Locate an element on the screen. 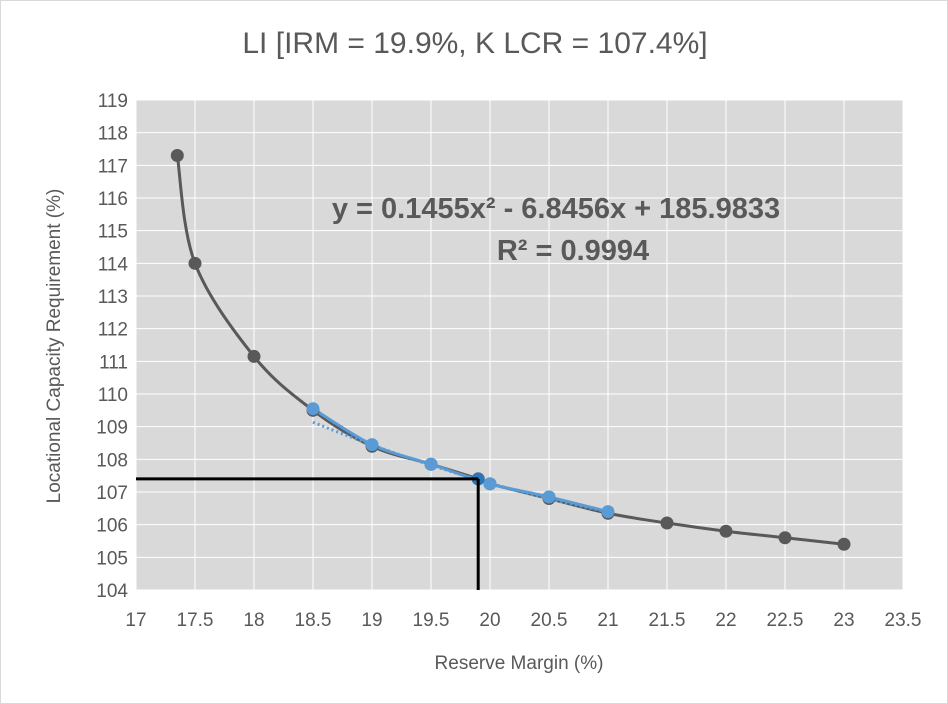 This screenshot has height=704, width=948. y-tick-label: 109 is located at coordinates (112, 428).